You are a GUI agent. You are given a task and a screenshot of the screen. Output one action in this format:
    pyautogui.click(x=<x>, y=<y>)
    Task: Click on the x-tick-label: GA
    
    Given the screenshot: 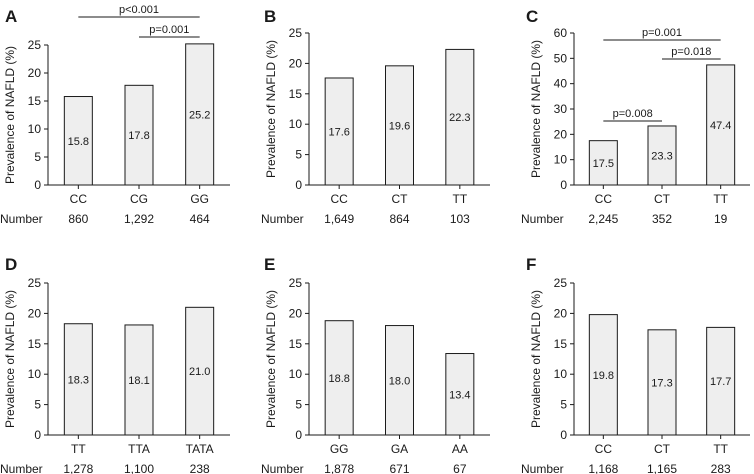 What is the action you would take?
    pyautogui.click(x=399, y=449)
    